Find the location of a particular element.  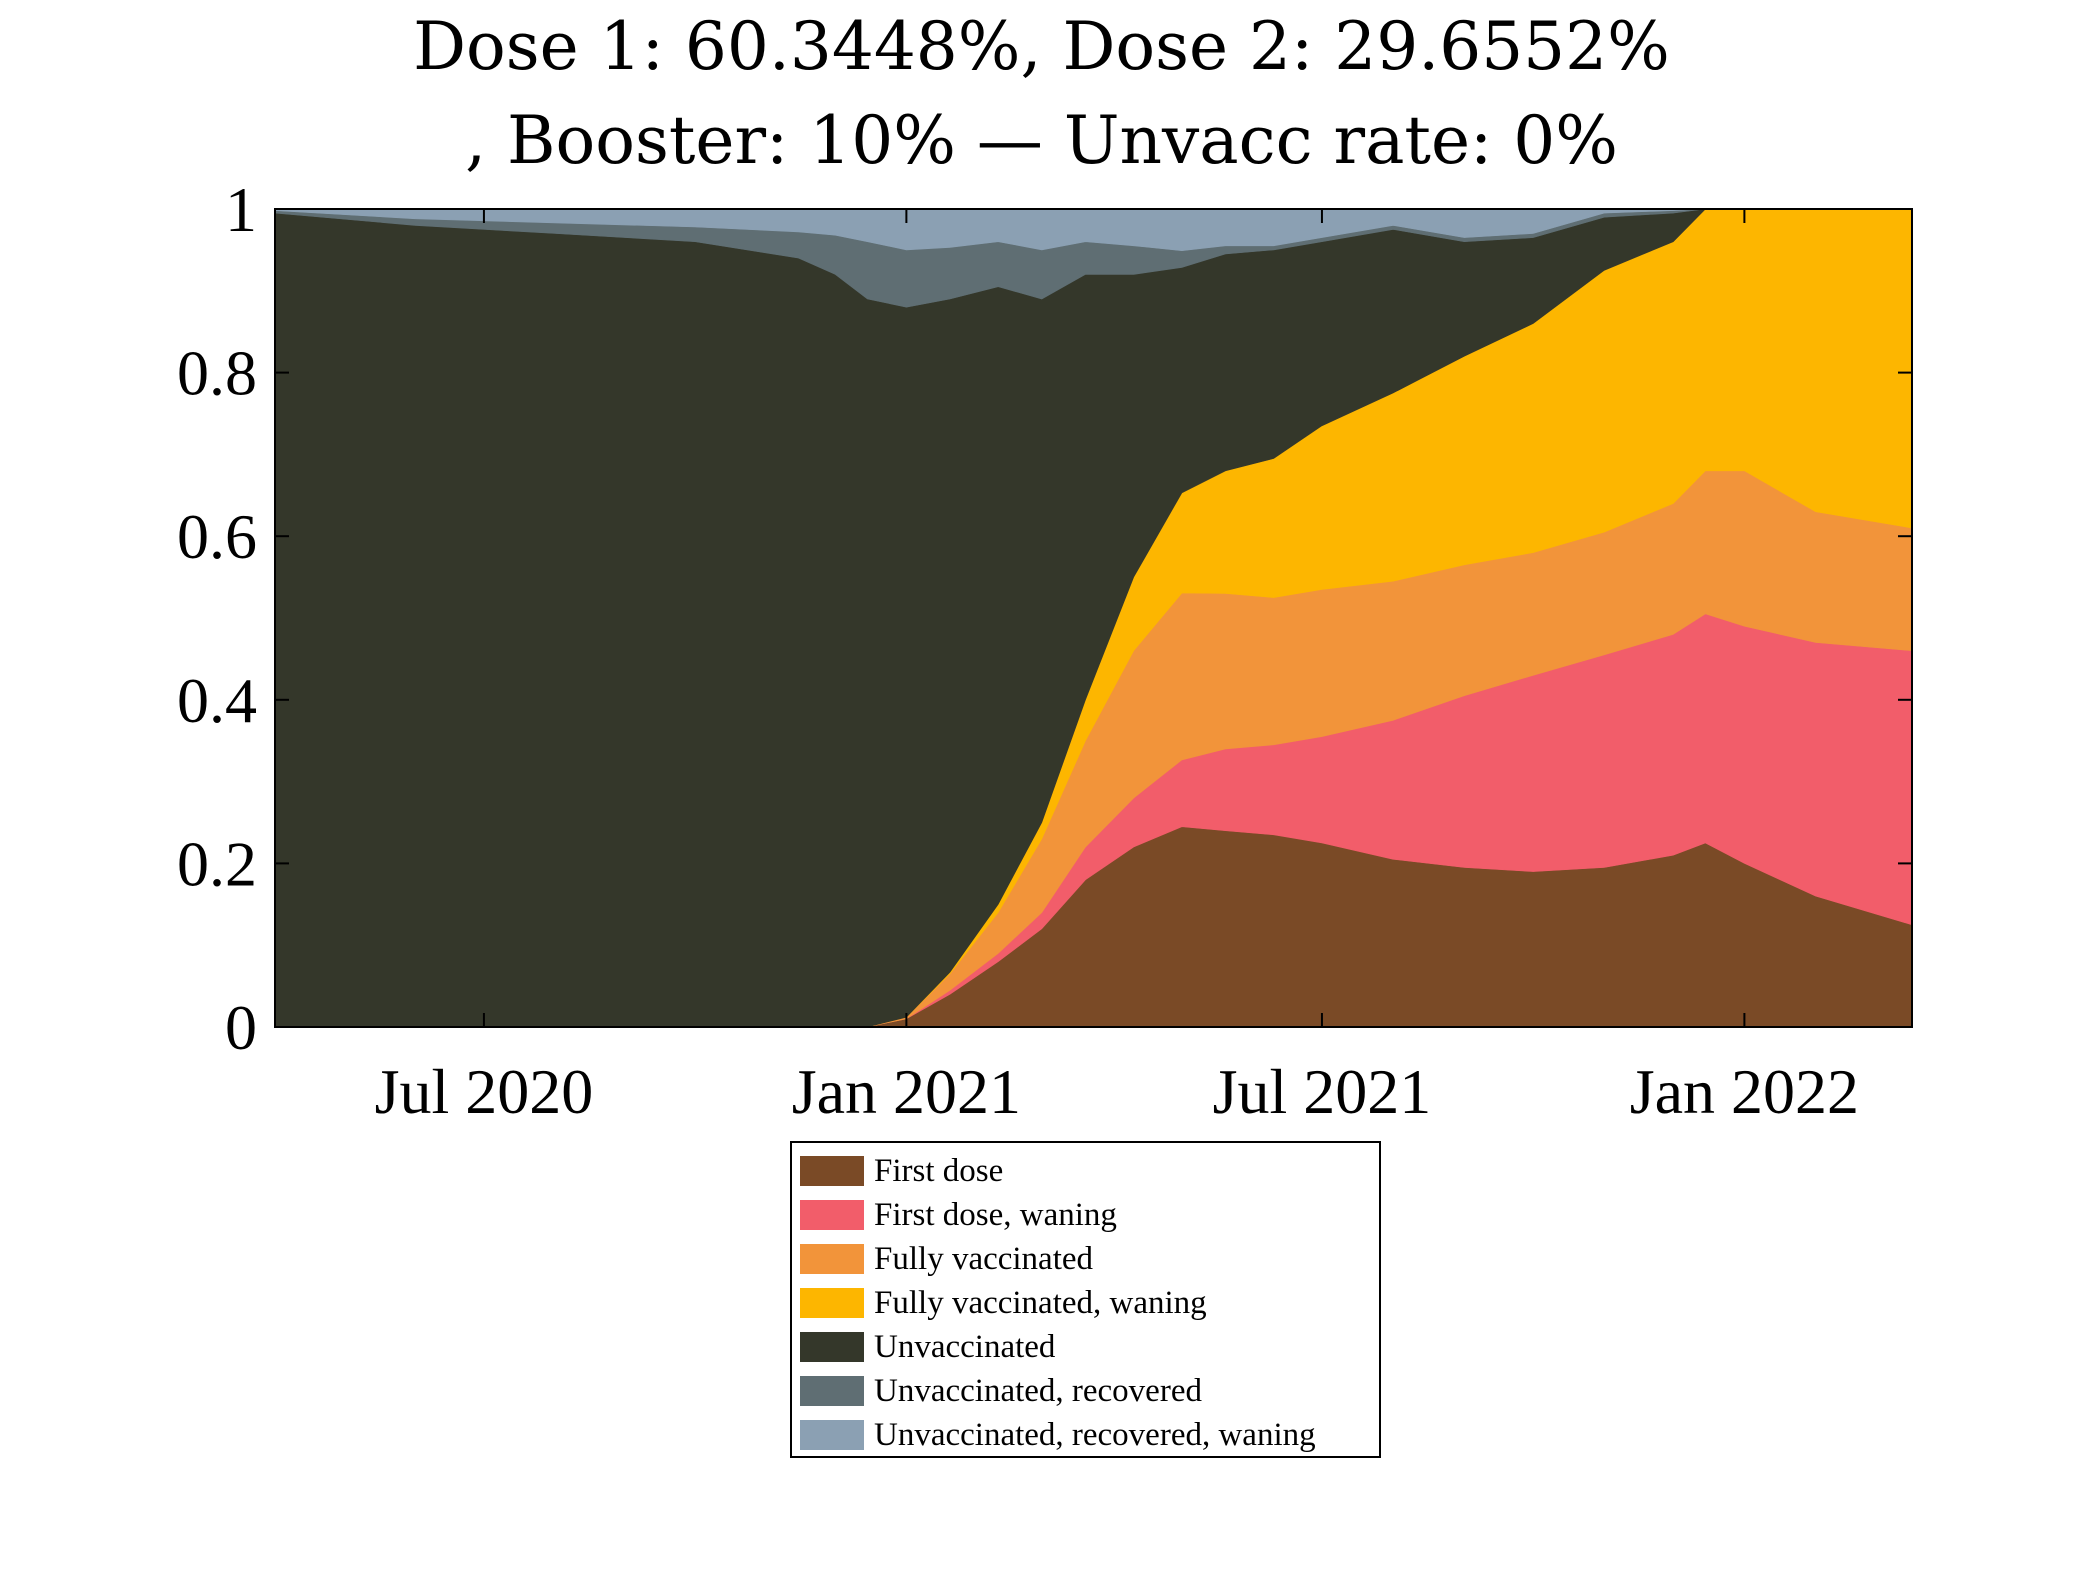

x-tick-label: Jan 2021 is located at coordinates (906, 1091).